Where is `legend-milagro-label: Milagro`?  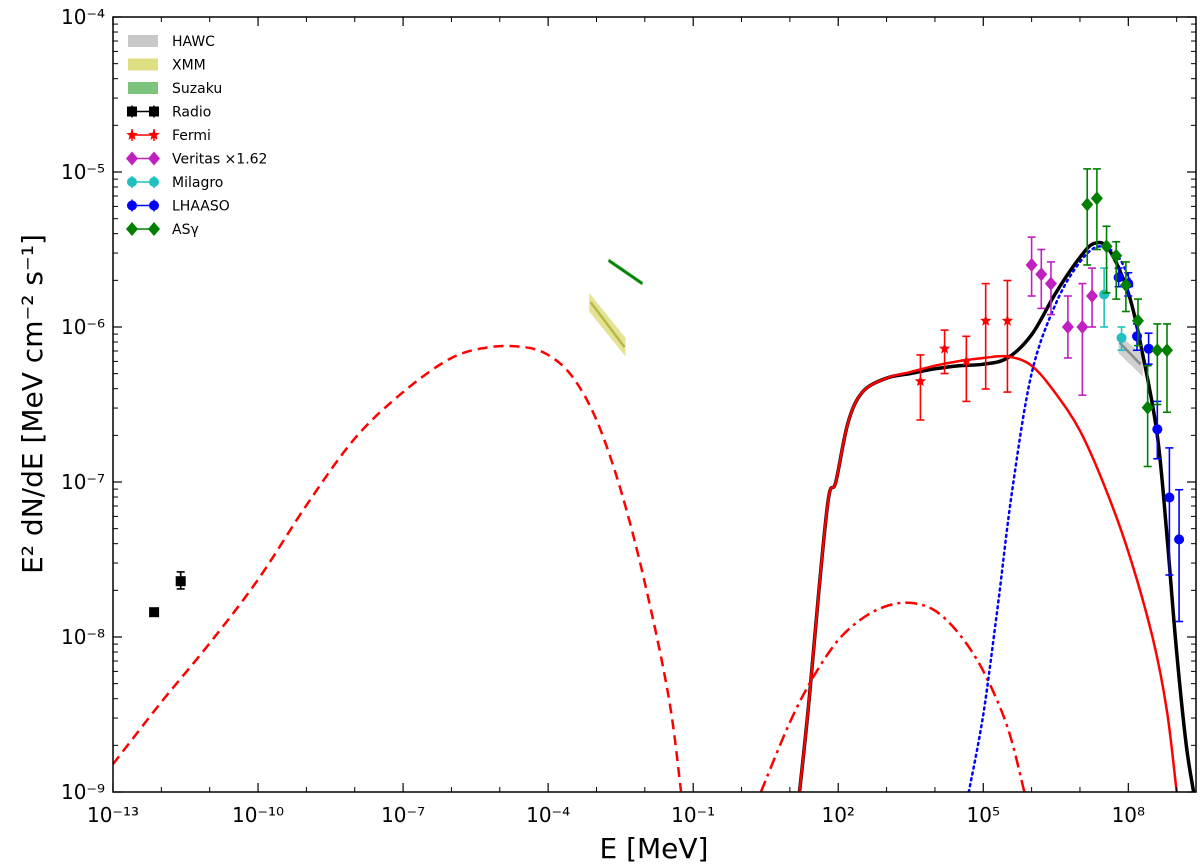 legend-milagro-label: Milagro is located at coordinates (197, 183).